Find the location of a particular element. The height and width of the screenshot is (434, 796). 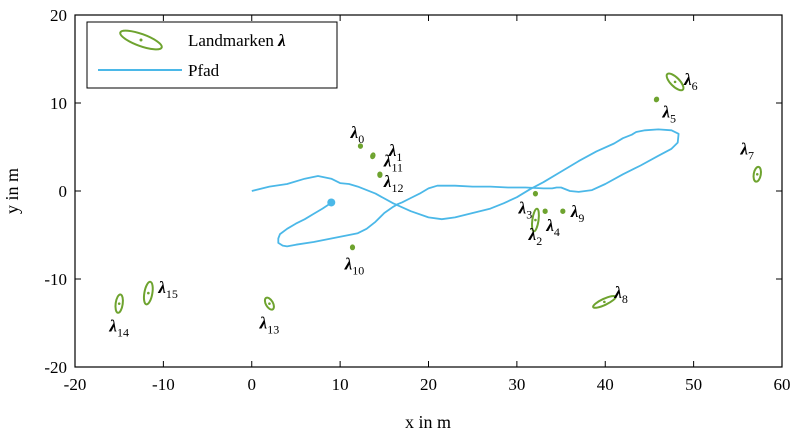

x-tick-label: 10 is located at coordinates (340, 384).